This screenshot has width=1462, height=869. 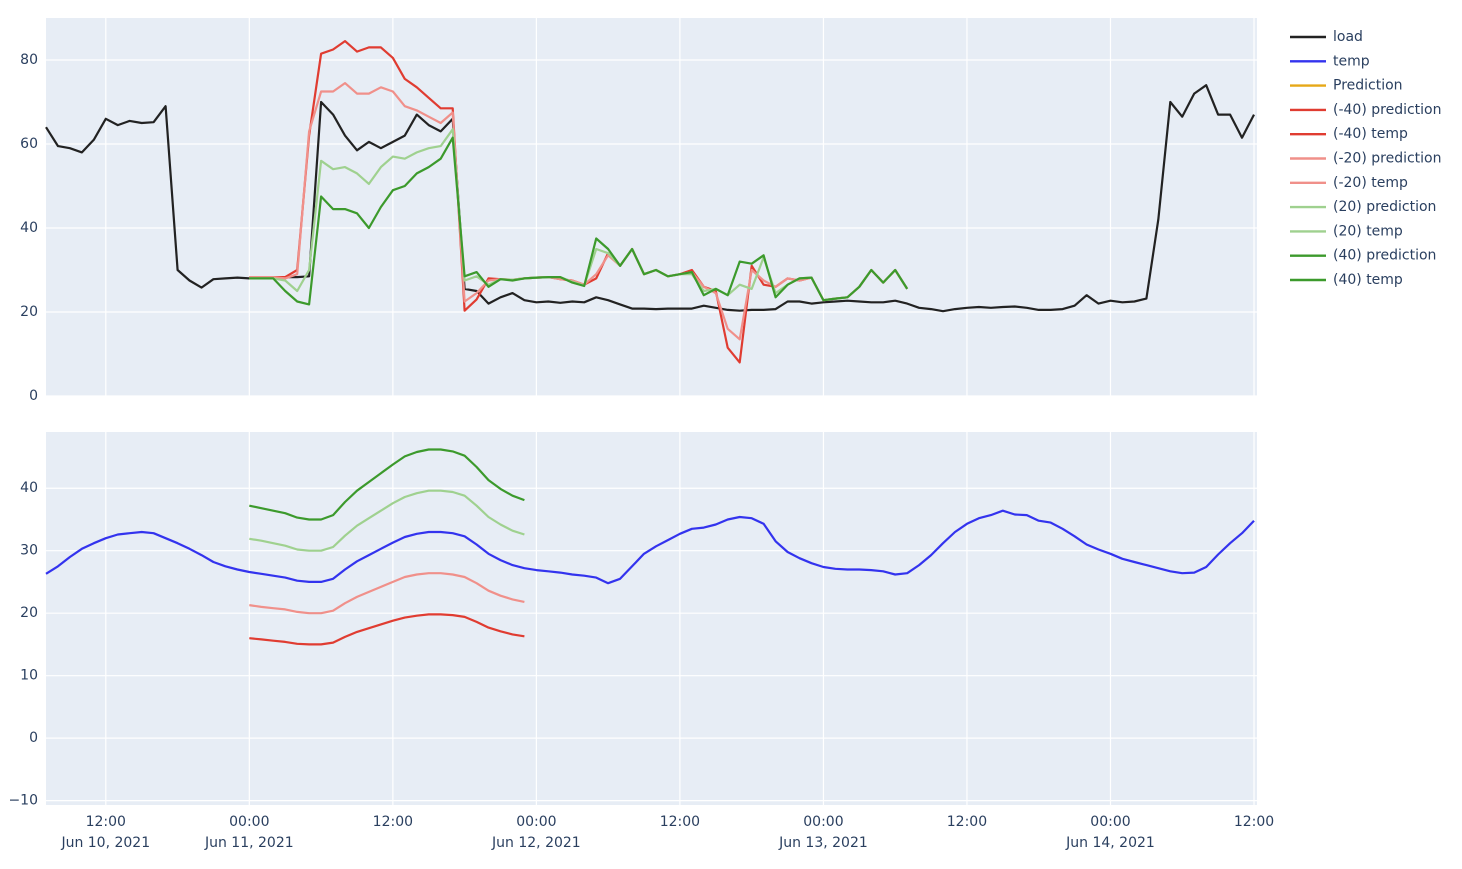 I want to click on legend-label: Prediction, so click(x=1368, y=86).